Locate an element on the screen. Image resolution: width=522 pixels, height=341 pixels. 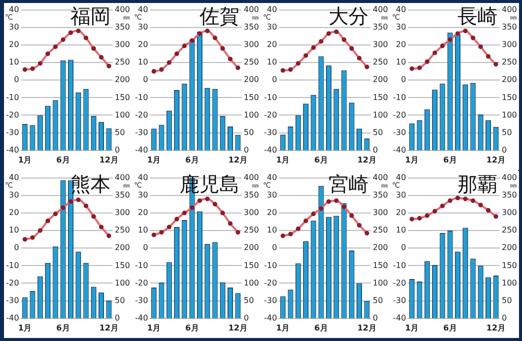
chart-title: 佐賀 is located at coordinates (220, 16).